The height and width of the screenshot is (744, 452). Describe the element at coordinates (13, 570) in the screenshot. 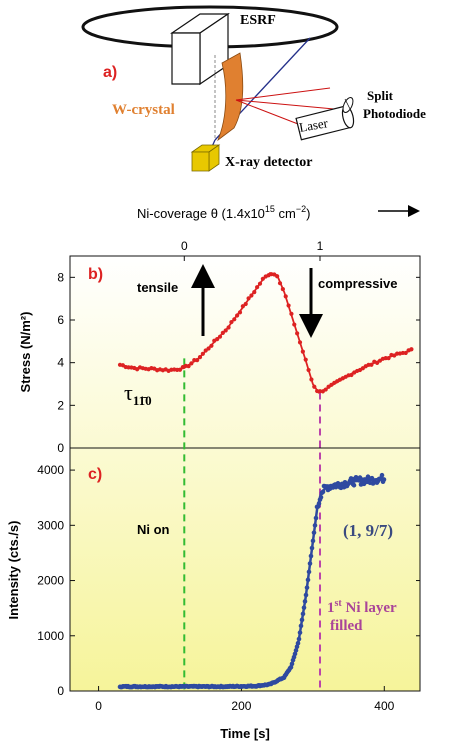

I see `intensity-axis-label: Intensity (cts./s)` at that location.